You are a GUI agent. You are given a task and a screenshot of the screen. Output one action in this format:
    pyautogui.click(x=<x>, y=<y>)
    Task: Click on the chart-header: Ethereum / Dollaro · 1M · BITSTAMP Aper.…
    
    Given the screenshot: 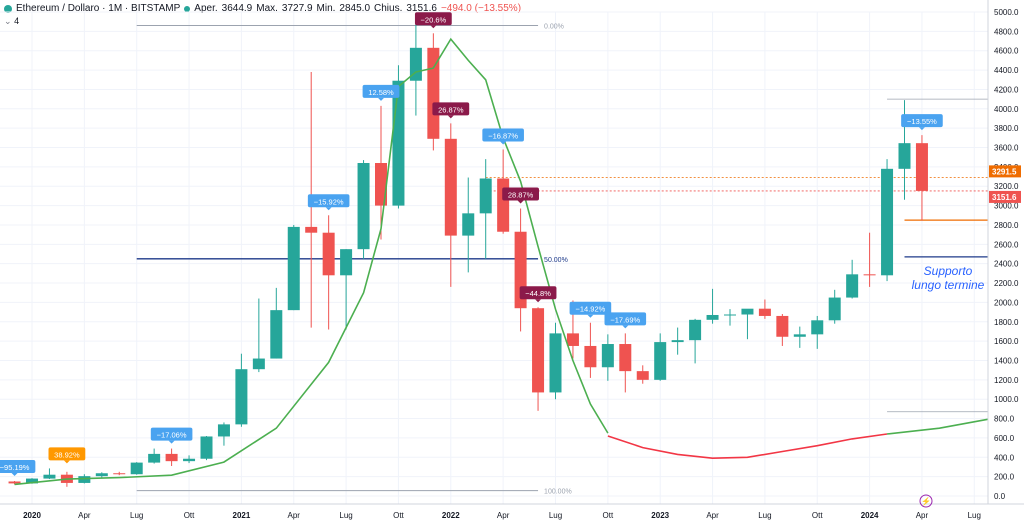 What is the action you would take?
    pyautogui.click(x=262, y=8)
    